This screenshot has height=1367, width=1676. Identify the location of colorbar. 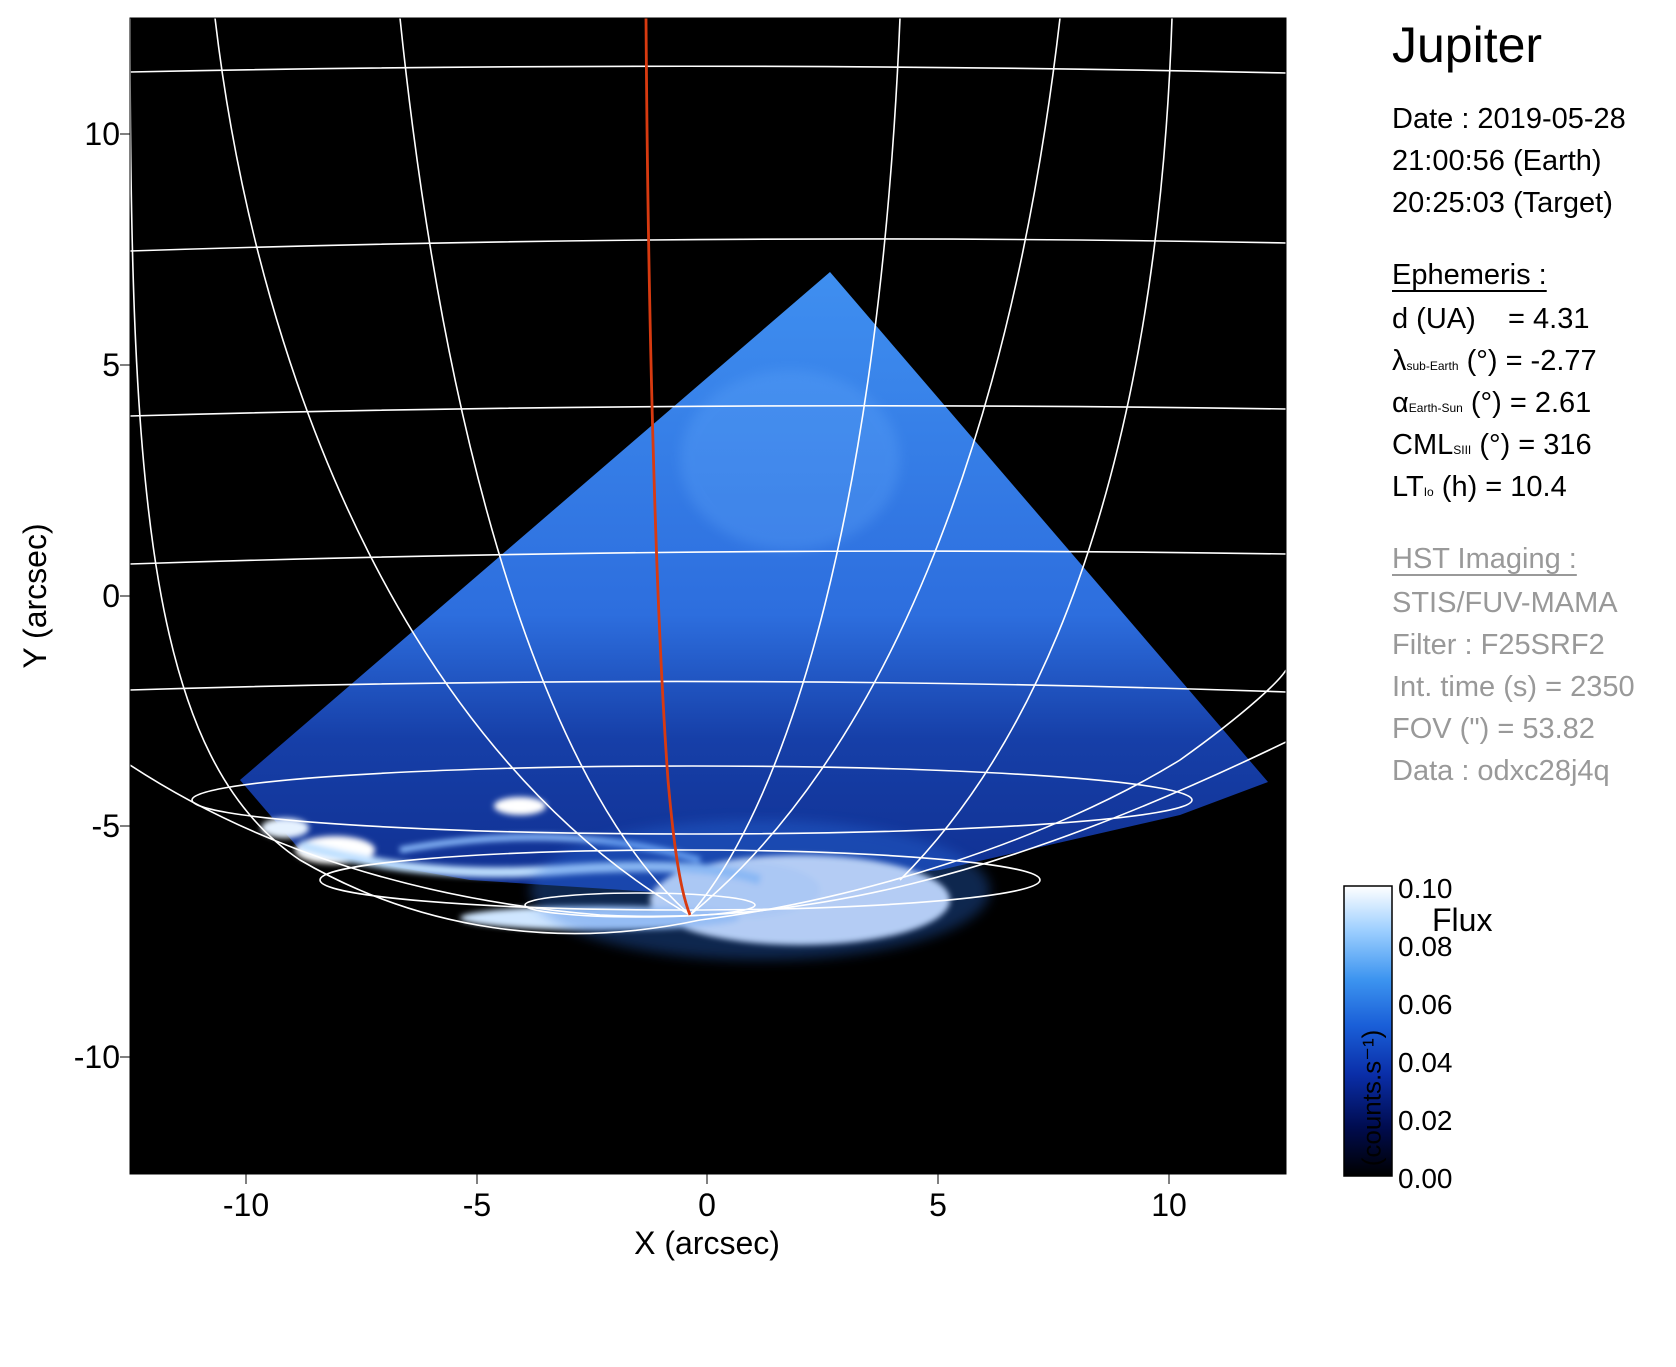
(1368, 1031).